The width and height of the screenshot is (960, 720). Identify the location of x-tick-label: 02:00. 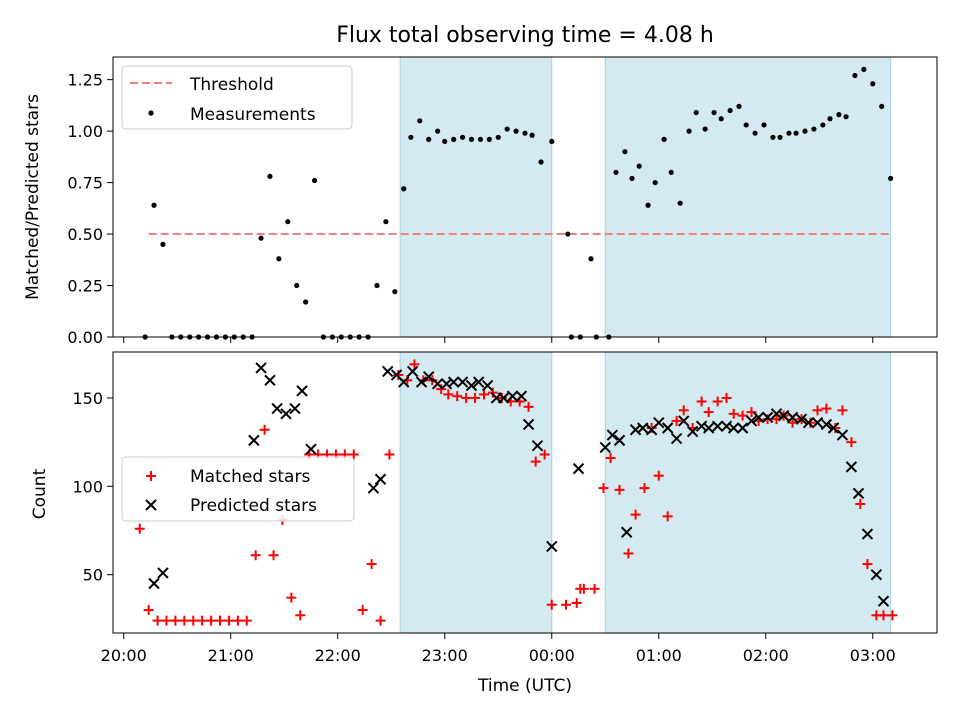
(766, 655).